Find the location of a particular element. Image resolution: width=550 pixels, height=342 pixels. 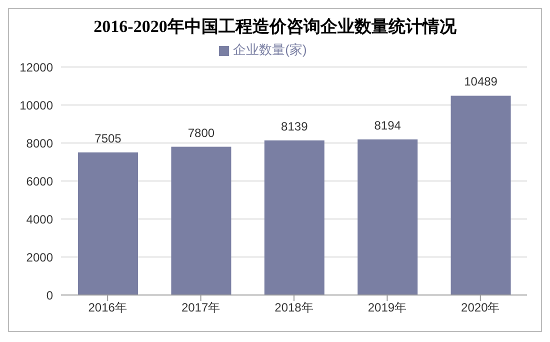

data-label: 8139 is located at coordinates (294, 126).